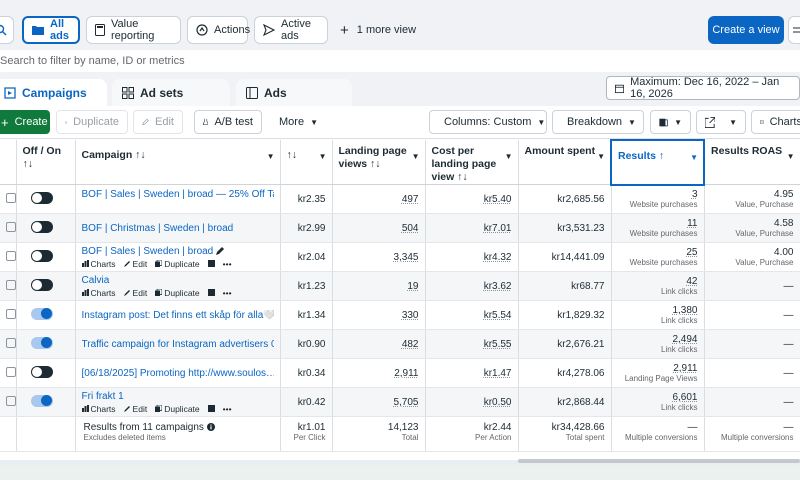  What do you see at coordinates (25, 122) in the screenshot?
I see `create-button: + Create` at bounding box center [25, 122].